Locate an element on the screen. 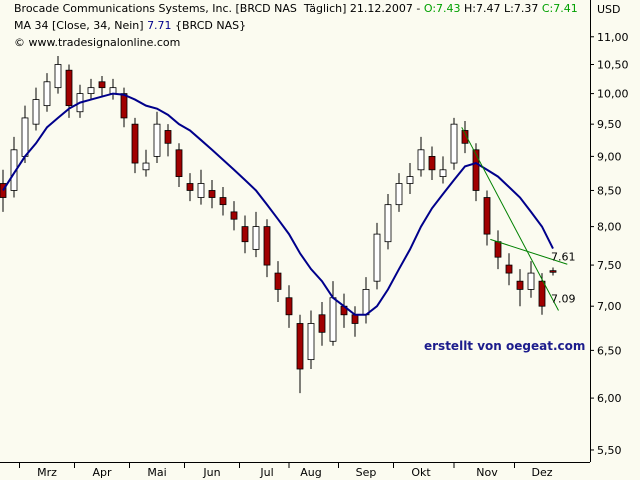  y-tick-label: 6,00 is located at coordinates (609, 398).